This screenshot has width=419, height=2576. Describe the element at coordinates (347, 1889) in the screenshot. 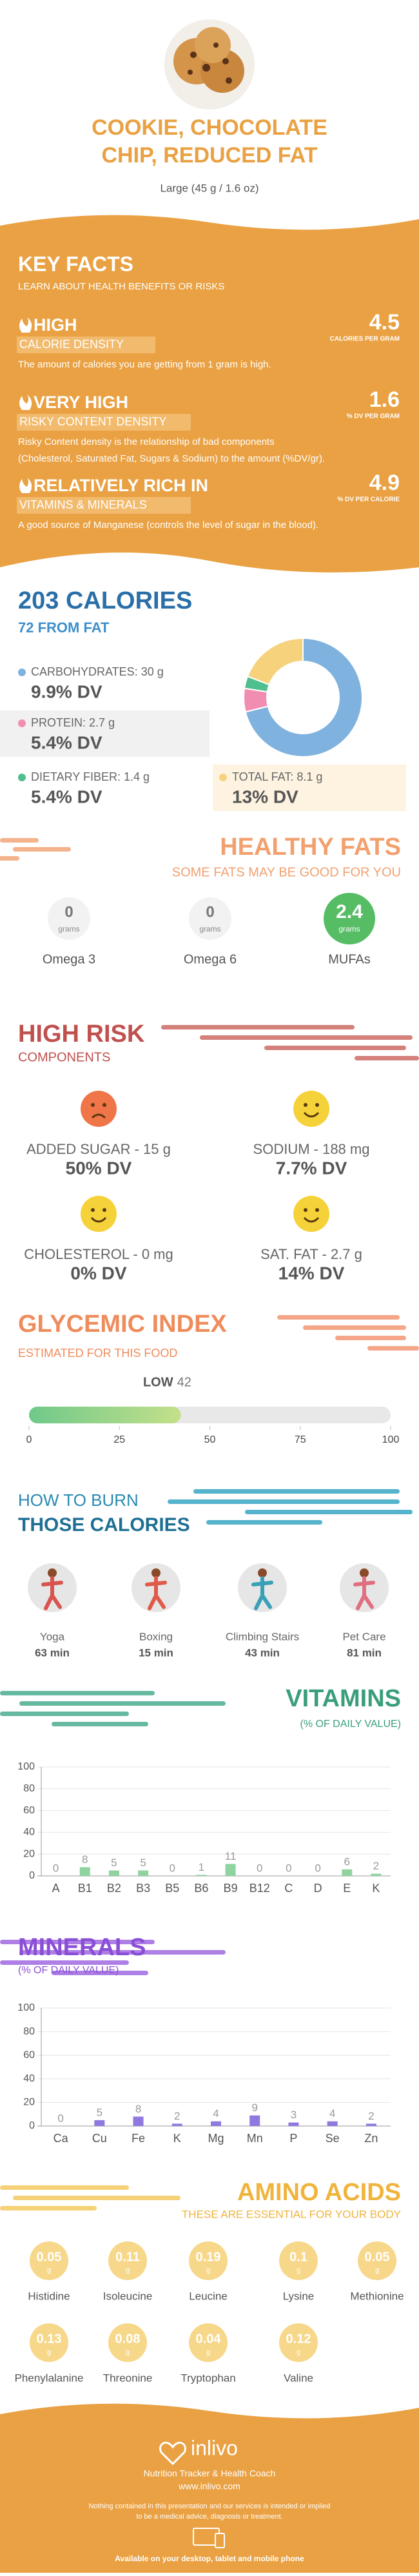

I see `x-tick-label: E` at that location.